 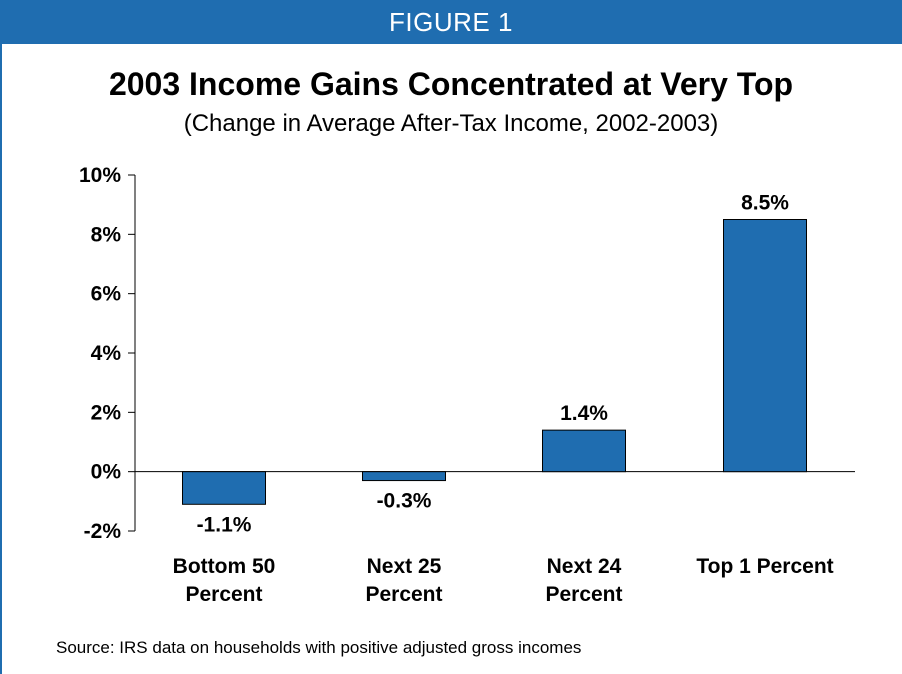 I want to click on bar-value-label: 1.4%, so click(x=584, y=413).